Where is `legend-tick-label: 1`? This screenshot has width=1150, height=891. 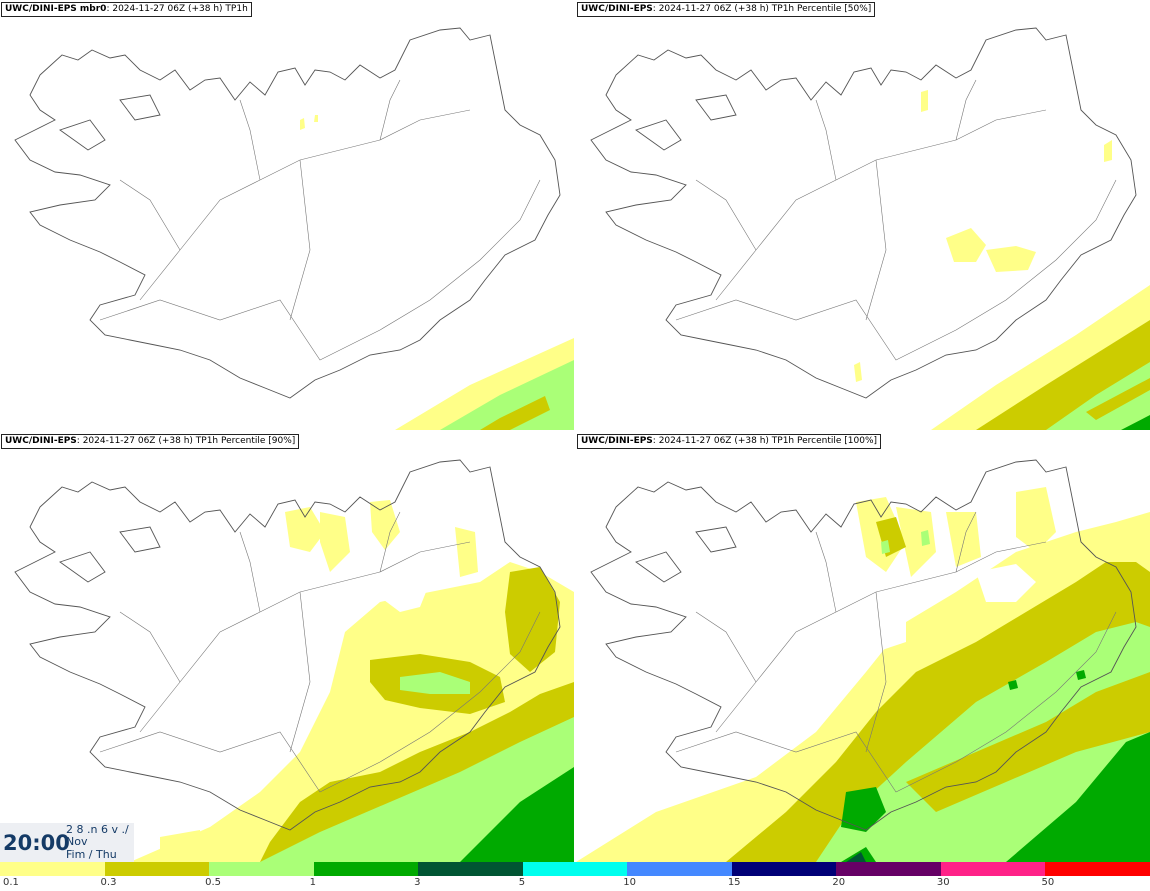 legend-tick-label: 1 is located at coordinates (312, 882).